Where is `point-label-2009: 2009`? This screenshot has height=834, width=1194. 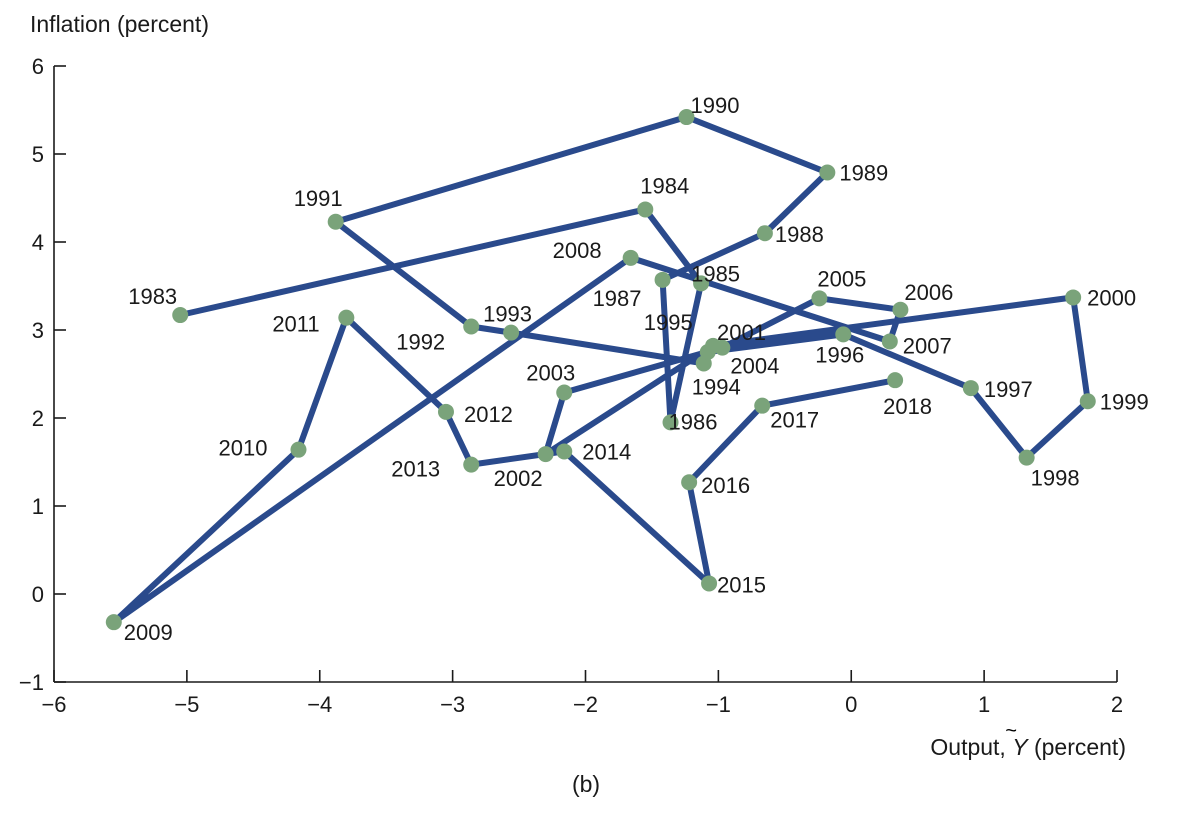
point-label-2009: 2009 is located at coordinates (148, 632).